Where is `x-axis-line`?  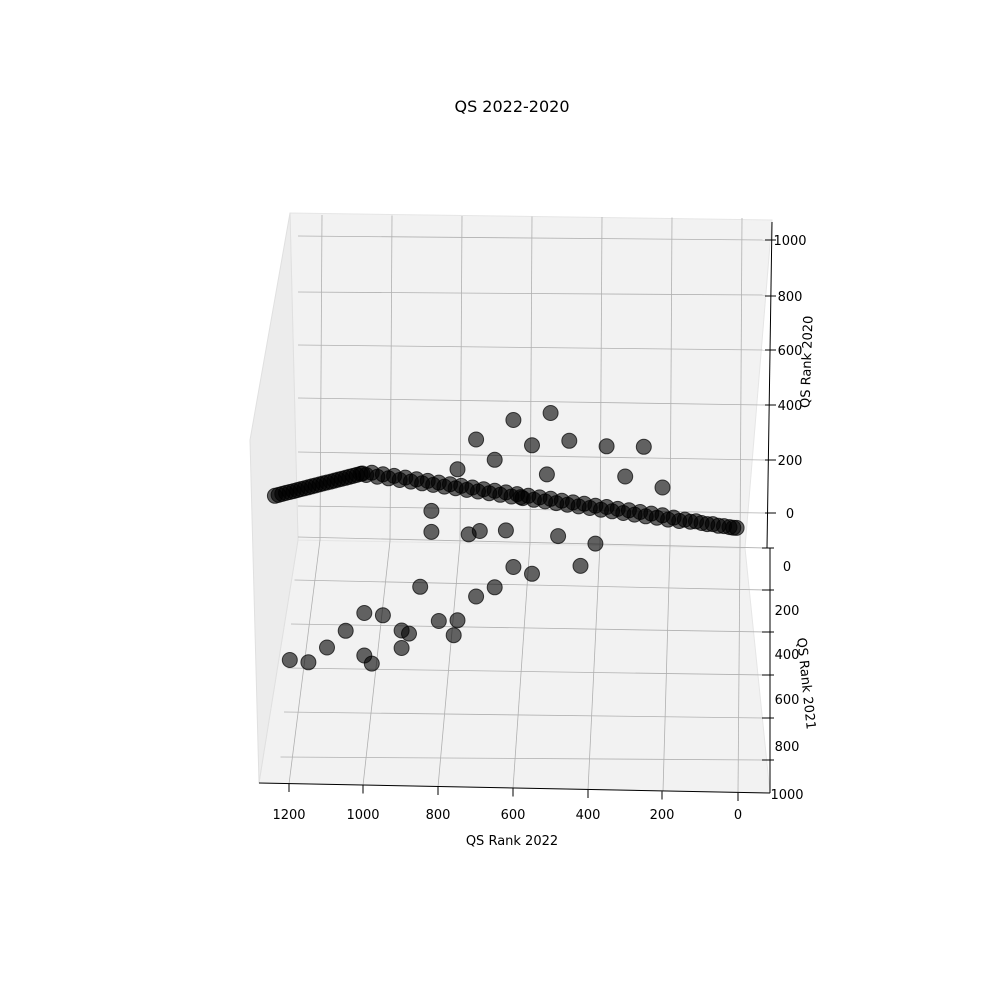 x-axis-line is located at coordinates (514, 788).